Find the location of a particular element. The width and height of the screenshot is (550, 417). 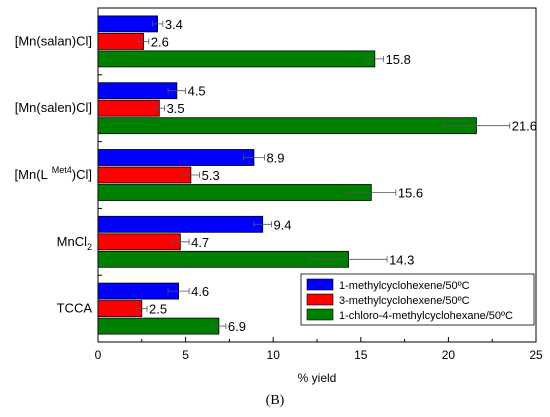

data-label: 21.6 is located at coordinates (524, 126).